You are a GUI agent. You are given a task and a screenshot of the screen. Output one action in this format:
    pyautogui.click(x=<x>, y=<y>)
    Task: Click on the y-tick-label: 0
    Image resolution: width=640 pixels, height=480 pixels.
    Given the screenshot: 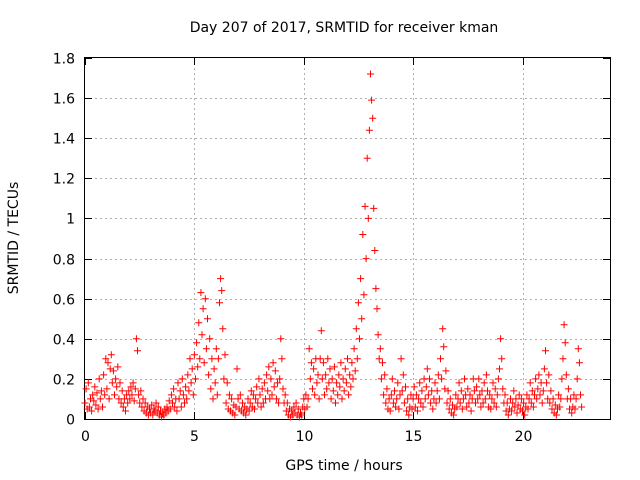 What is the action you would take?
    pyautogui.click(x=70, y=421)
    